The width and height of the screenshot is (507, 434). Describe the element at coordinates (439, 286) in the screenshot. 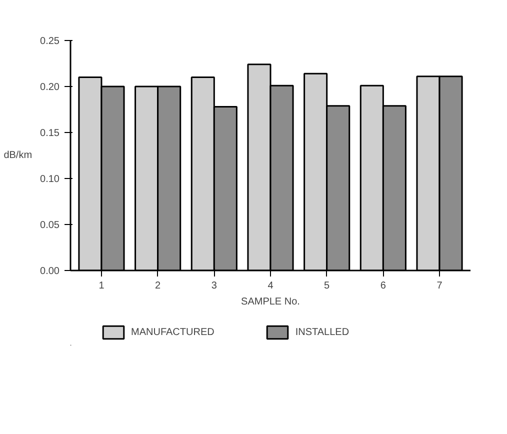

I see `x-tick-label: 7` at that location.